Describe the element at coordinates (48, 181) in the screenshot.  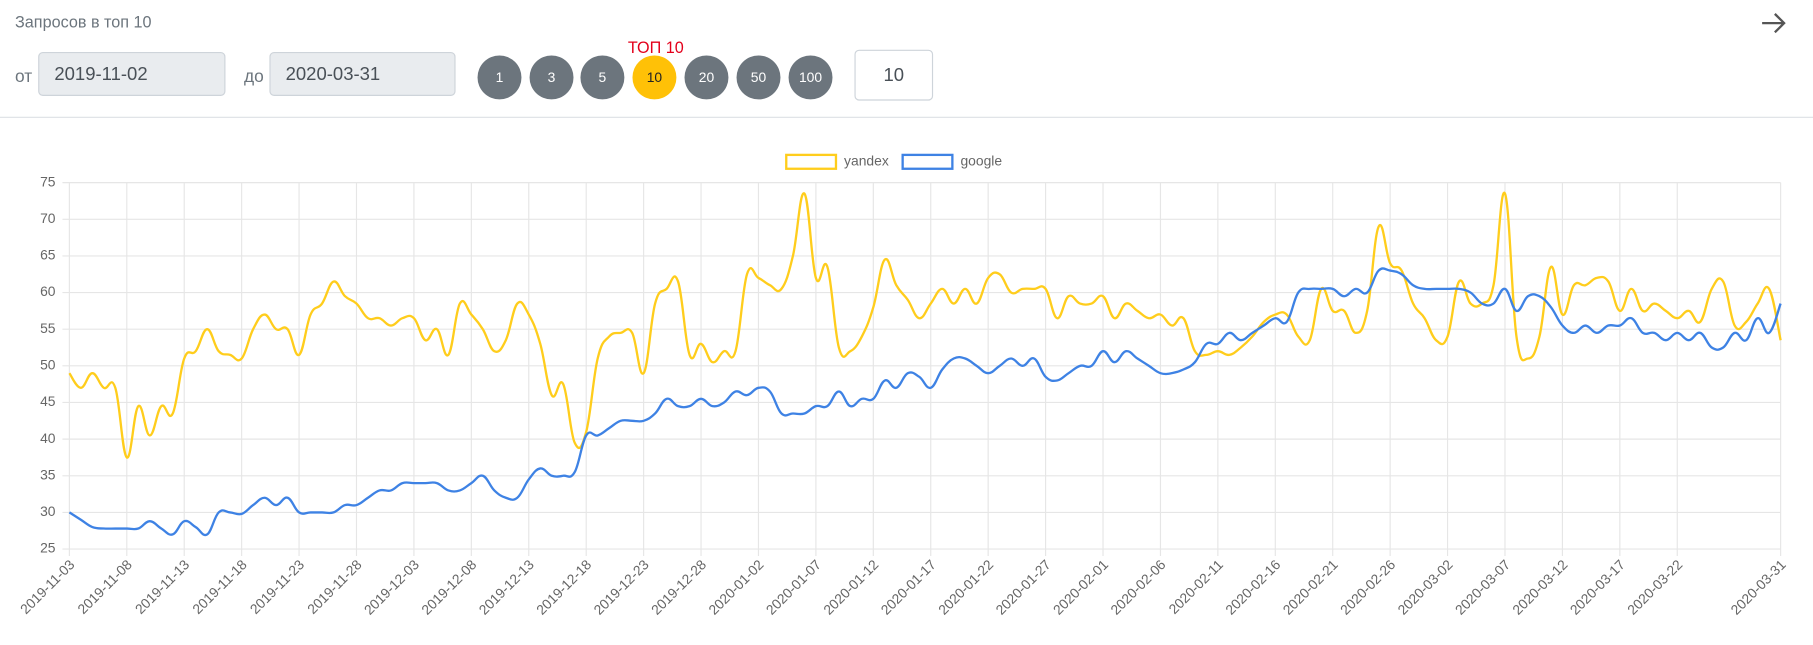
I see `y-tick-label: 75` at that location.